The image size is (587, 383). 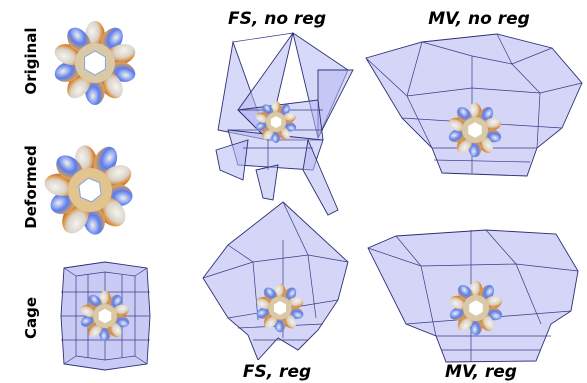 What do you see at coordinates (31, 187) in the screenshot?
I see `row-label-deformed: Deformed` at bounding box center [31, 187].